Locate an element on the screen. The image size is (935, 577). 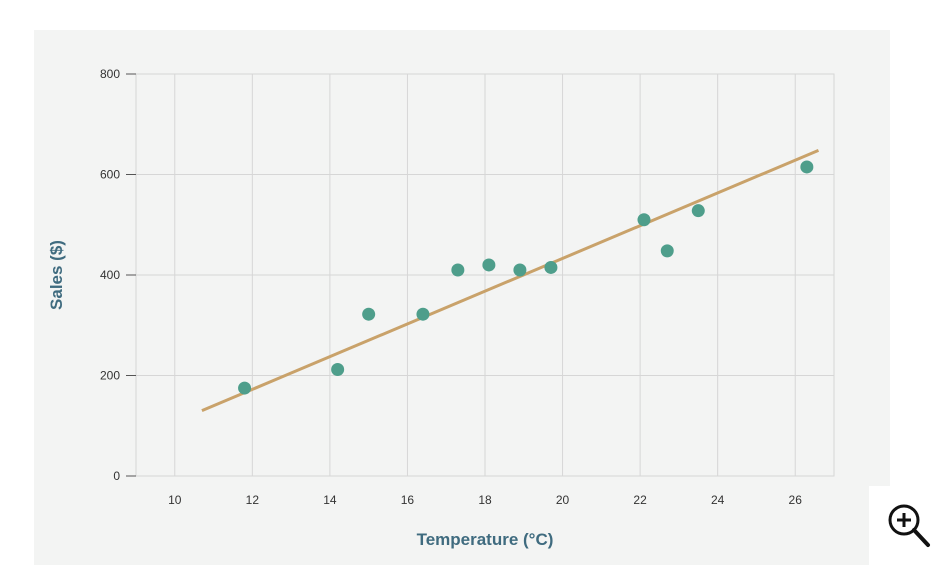
x-tick-label: 18 is located at coordinates (485, 500).